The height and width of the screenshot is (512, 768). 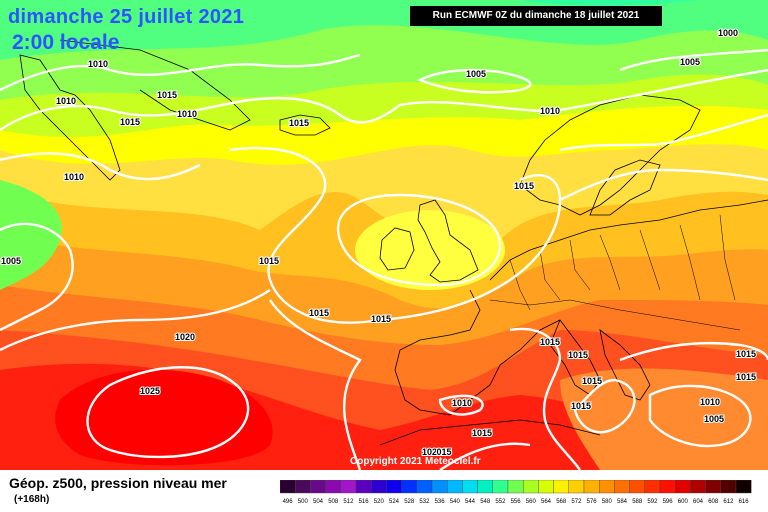 What do you see at coordinates (536, 16) in the screenshot?
I see `run-info: Run ECMWF 0Z du dimanche 18 juillet 2021` at bounding box center [536, 16].